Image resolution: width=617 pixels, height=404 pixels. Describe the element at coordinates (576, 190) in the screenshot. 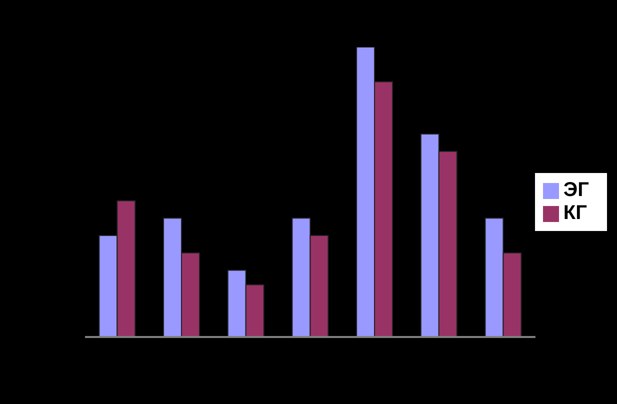

I see `legend-label: ЭГ` at that location.